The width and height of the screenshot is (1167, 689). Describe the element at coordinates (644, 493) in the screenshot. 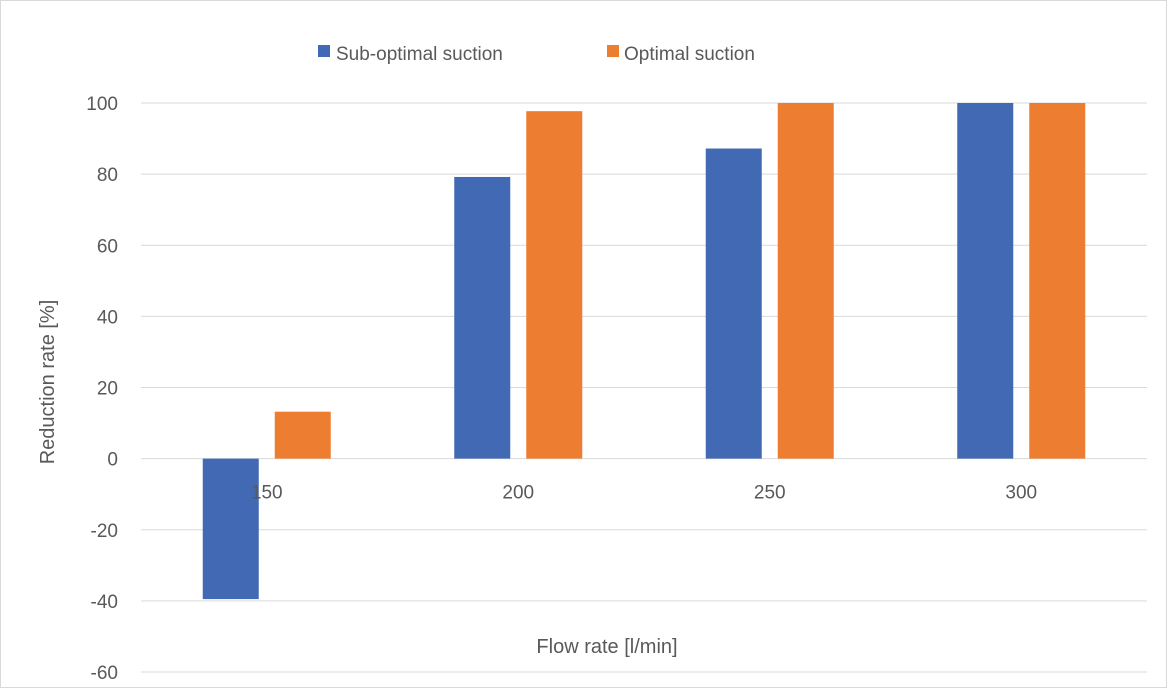

I see `x-tick-labels: 150 200 250 300` at that location.